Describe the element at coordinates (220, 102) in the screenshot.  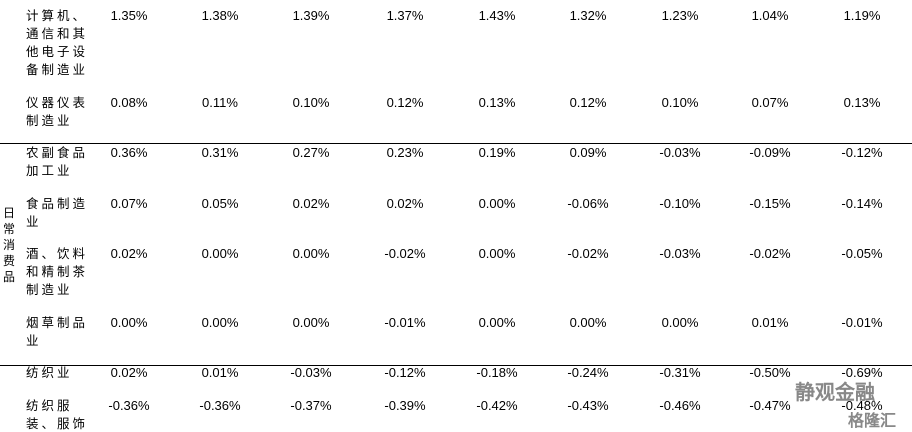
I see `cell-value: 0.11%` at that location.